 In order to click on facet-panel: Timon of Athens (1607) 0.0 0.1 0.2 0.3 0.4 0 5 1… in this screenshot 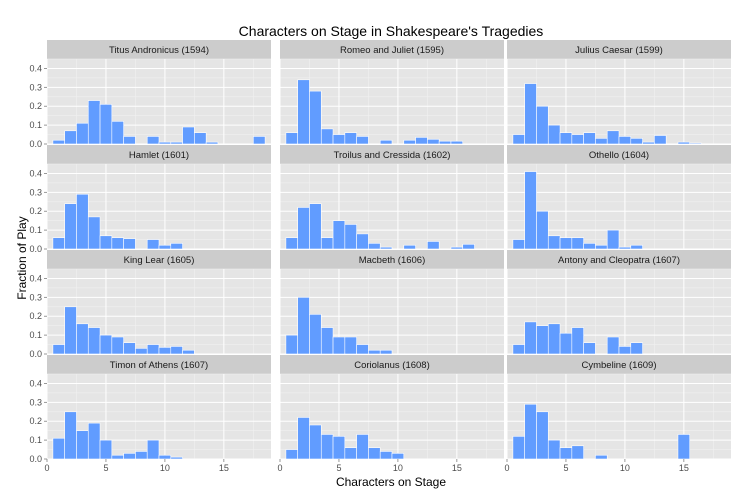, I will do `click(150, 414)`.